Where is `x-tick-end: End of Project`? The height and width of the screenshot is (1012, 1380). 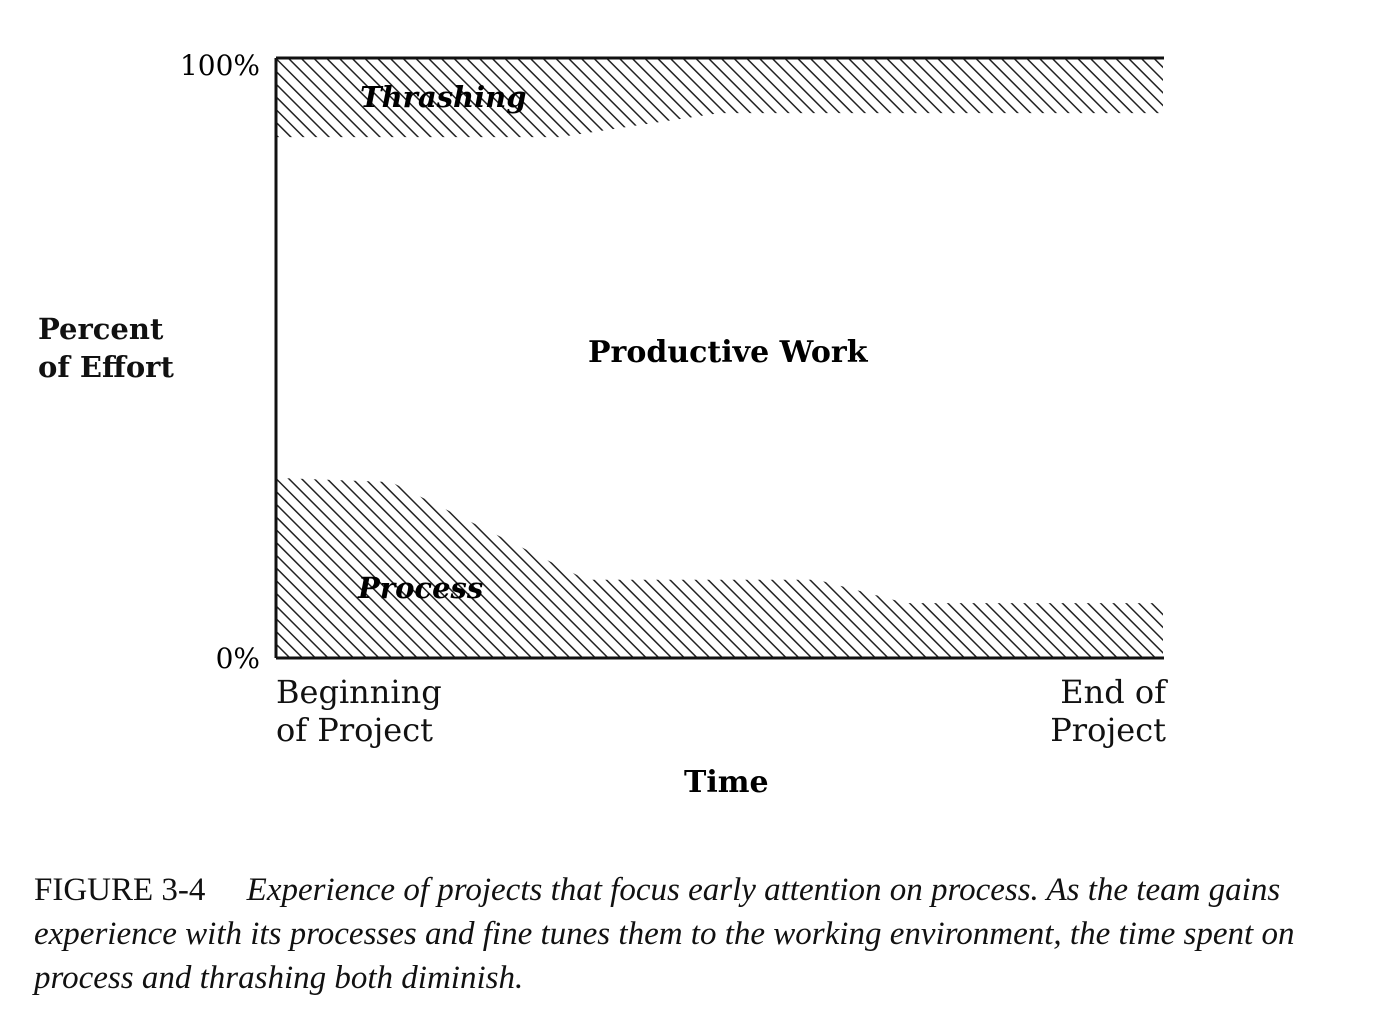 x-tick-end: End of Project is located at coordinates (1103, 711).